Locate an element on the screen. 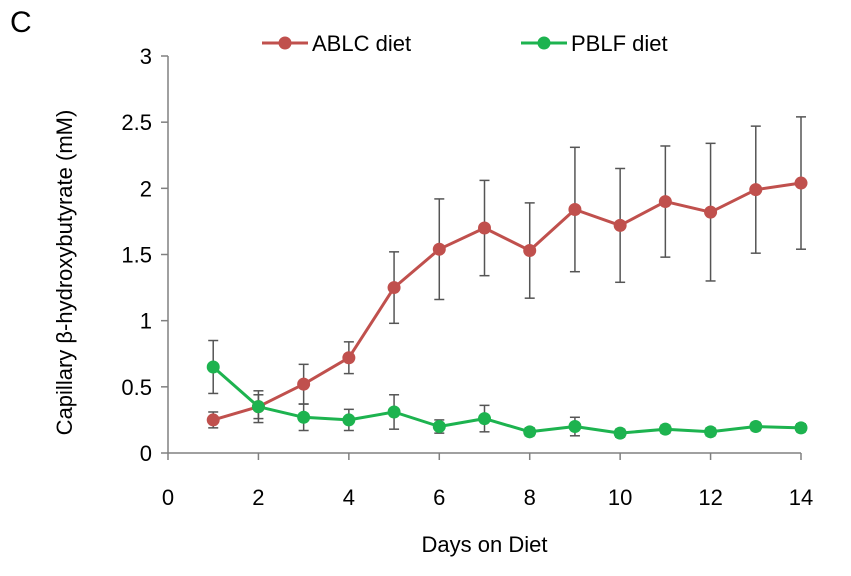  x-tick-label: 4 is located at coordinates (349, 497).